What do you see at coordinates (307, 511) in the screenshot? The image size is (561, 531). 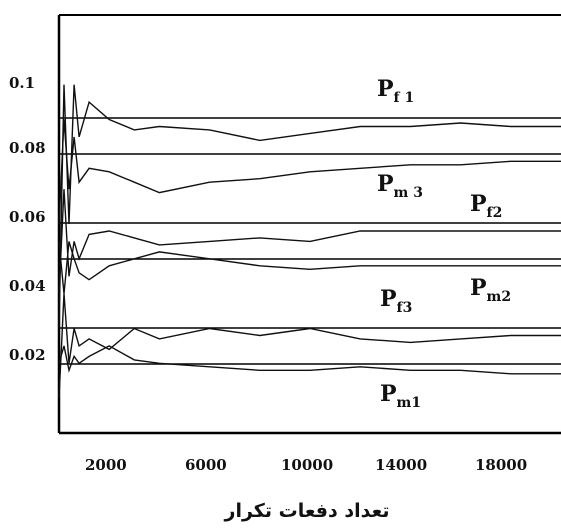 I see `x-axis-title: تعداد دفعات تکرار` at bounding box center [307, 511].